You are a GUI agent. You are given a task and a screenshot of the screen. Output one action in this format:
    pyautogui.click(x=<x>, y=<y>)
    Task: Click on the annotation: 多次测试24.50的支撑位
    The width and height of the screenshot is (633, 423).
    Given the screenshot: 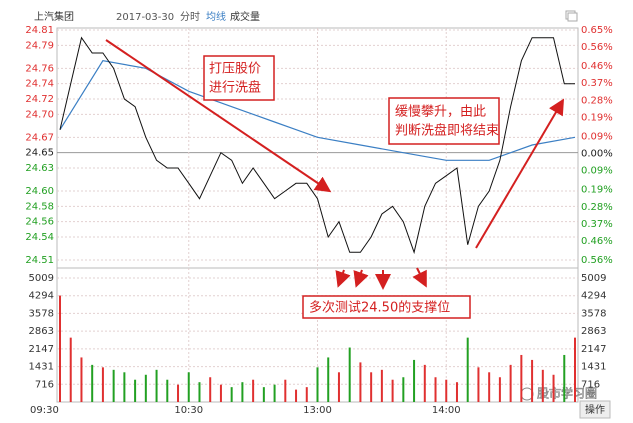 What is the action you would take?
    pyautogui.click(x=379, y=308)
    